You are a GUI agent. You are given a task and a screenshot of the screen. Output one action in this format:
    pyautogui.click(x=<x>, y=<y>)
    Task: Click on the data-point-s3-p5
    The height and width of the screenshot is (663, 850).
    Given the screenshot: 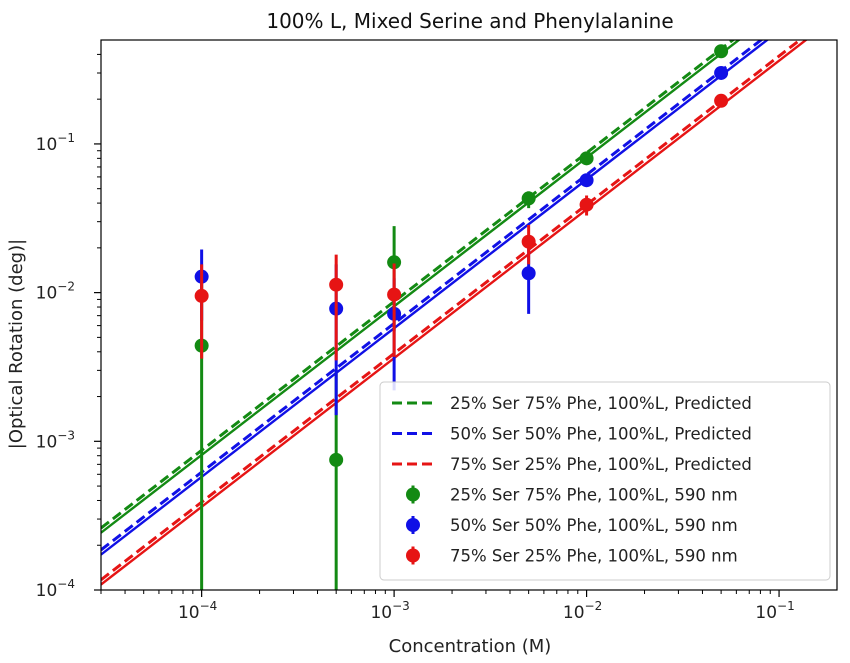 What is the action you would take?
    pyautogui.click(x=586, y=204)
    